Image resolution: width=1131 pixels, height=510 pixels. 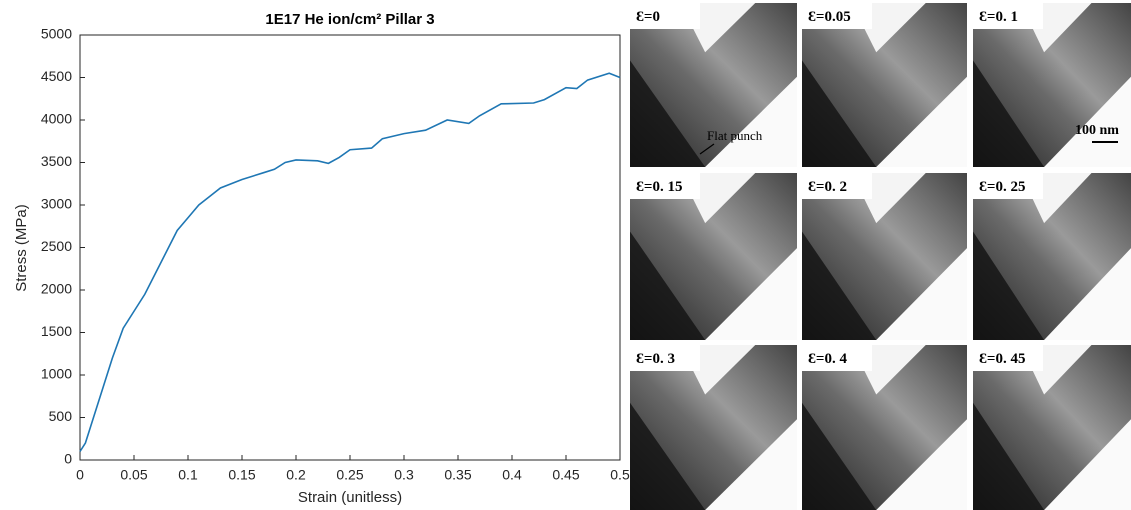 I want to click on arrow, so click(x=707, y=149).